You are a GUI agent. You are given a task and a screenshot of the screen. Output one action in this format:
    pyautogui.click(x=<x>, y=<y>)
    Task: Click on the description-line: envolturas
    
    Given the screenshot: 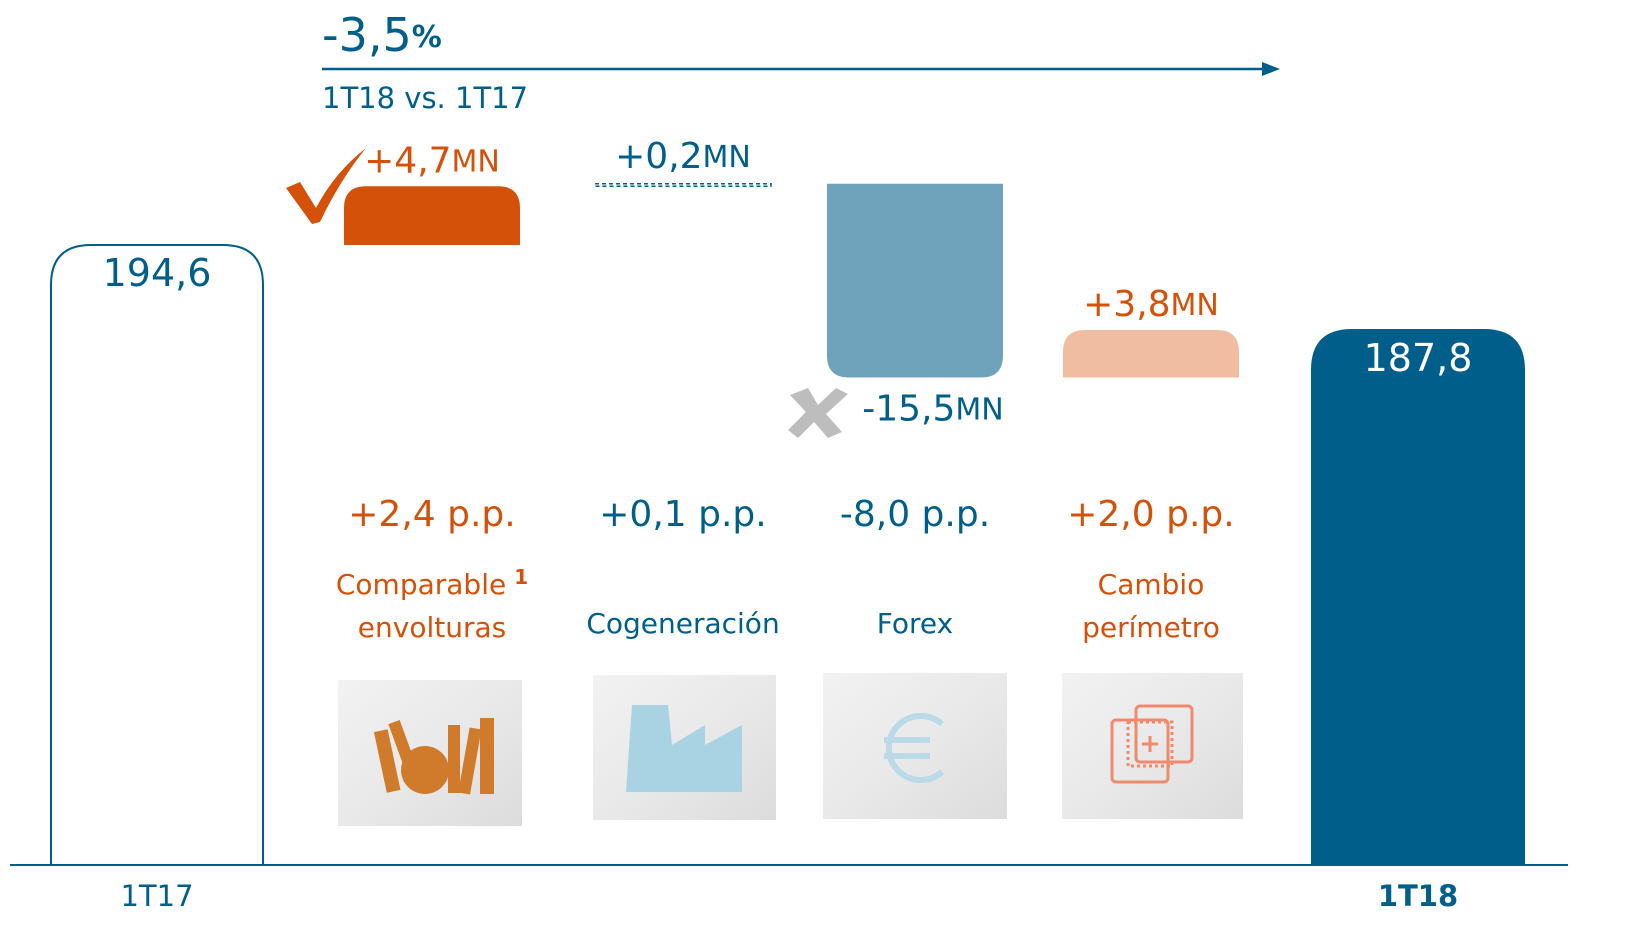 What is the action you would take?
    pyautogui.click(x=432, y=627)
    